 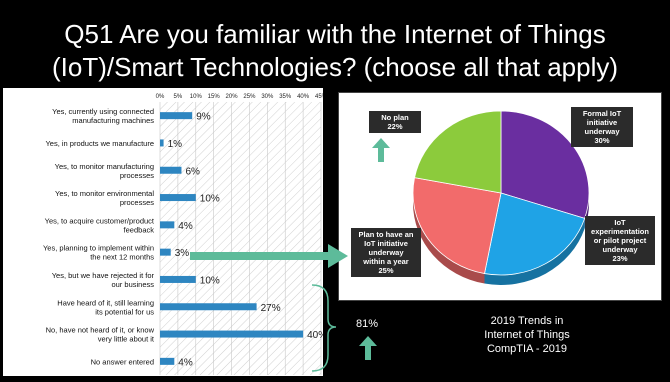 I want to click on x-tick-label: 25%, so click(x=249, y=97).